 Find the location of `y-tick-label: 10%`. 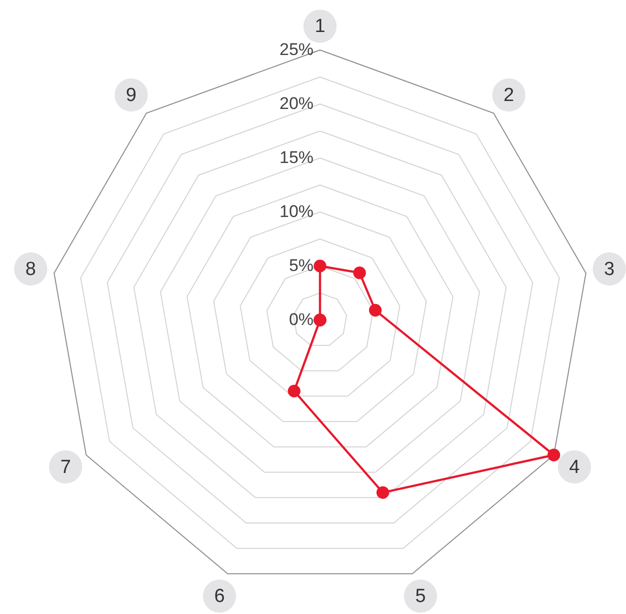

y-tick-label: 10% is located at coordinates (296, 211).